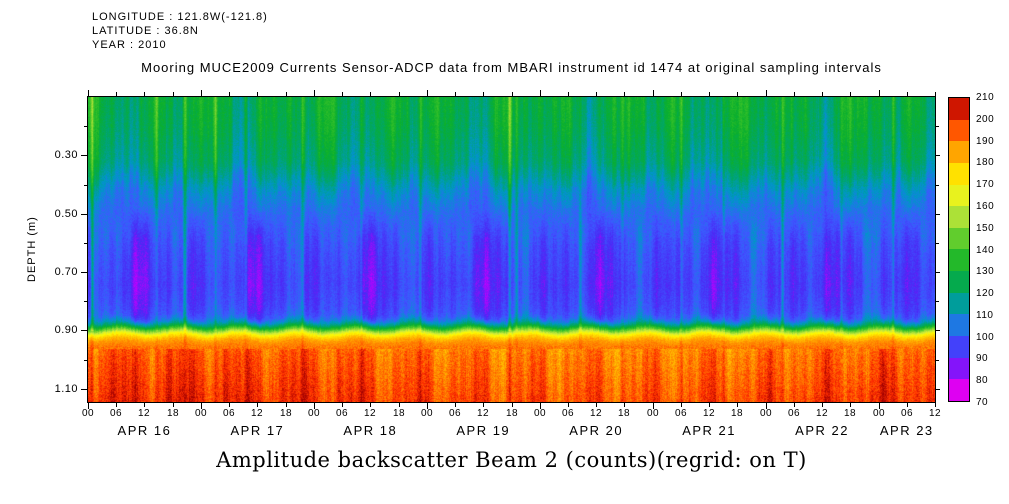 Image resolution: width=1009 pixels, height=504 pixels. Describe the element at coordinates (985, 206) in the screenshot. I see `colorbar-tick-label: 160` at that location.